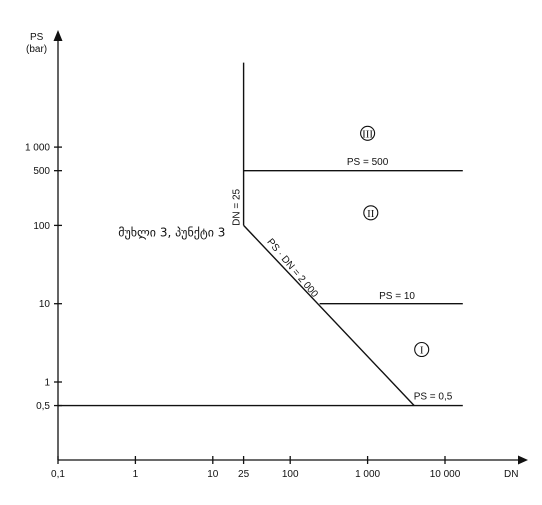  What do you see at coordinates (256, 468) in the screenshot?
I see `x-ticks: 0,1 1 10 25 100 1 000 10 000` at bounding box center [256, 468].